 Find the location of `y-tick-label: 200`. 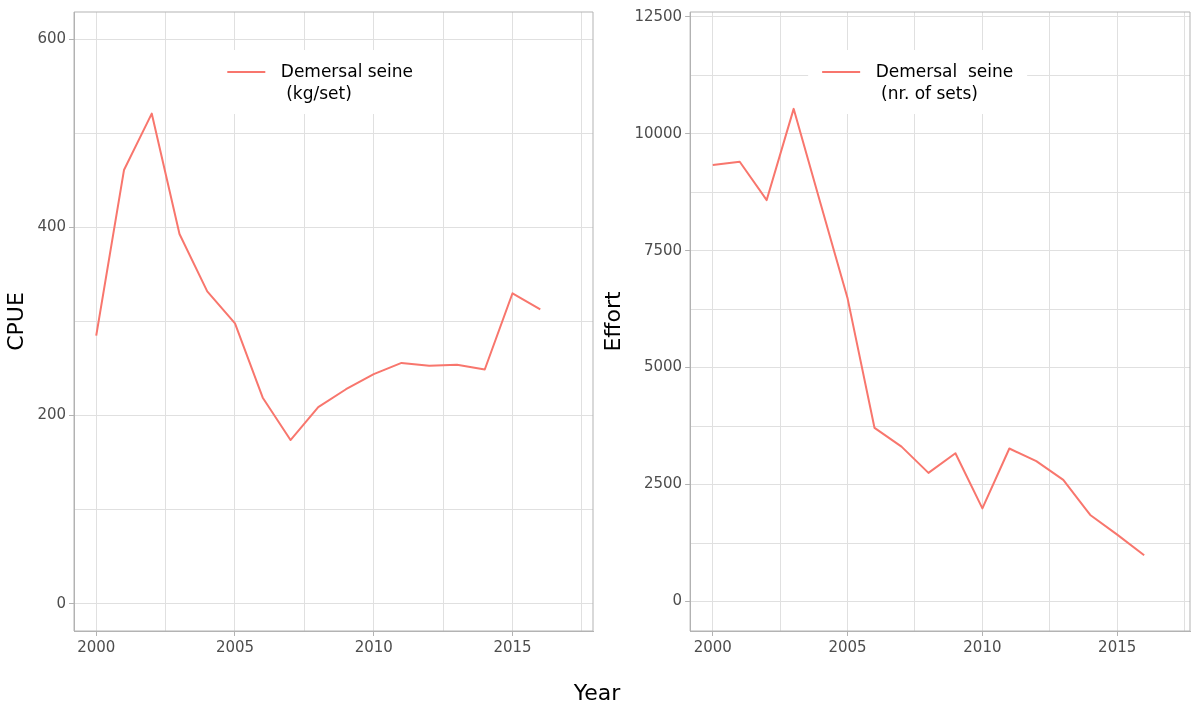

y-tick-label: 200 is located at coordinates (52, 414).